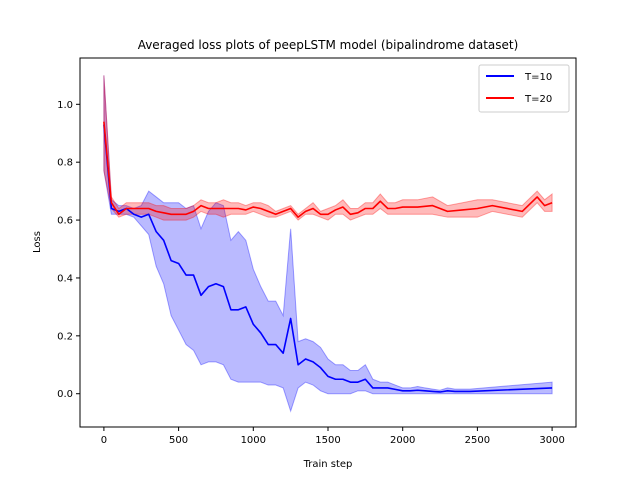 The image size is (640, 480). I want to click on x-tick-label: 0, so click(104, 440).